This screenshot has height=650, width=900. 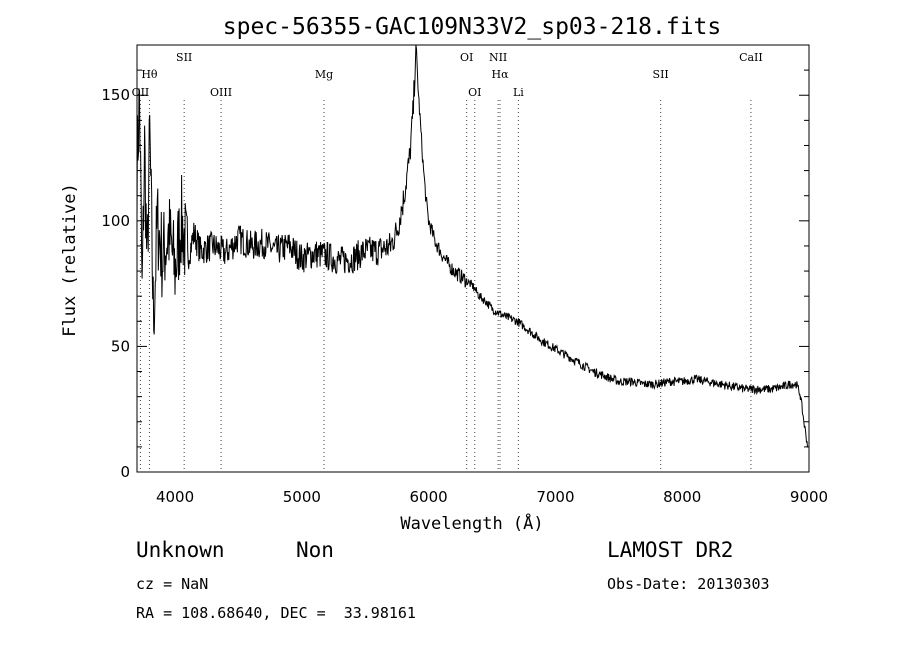 What do you see at coordinates (682, 497) in the screenshot?
I see `x-tick-label: 8000` at bounding box center [682, 497].